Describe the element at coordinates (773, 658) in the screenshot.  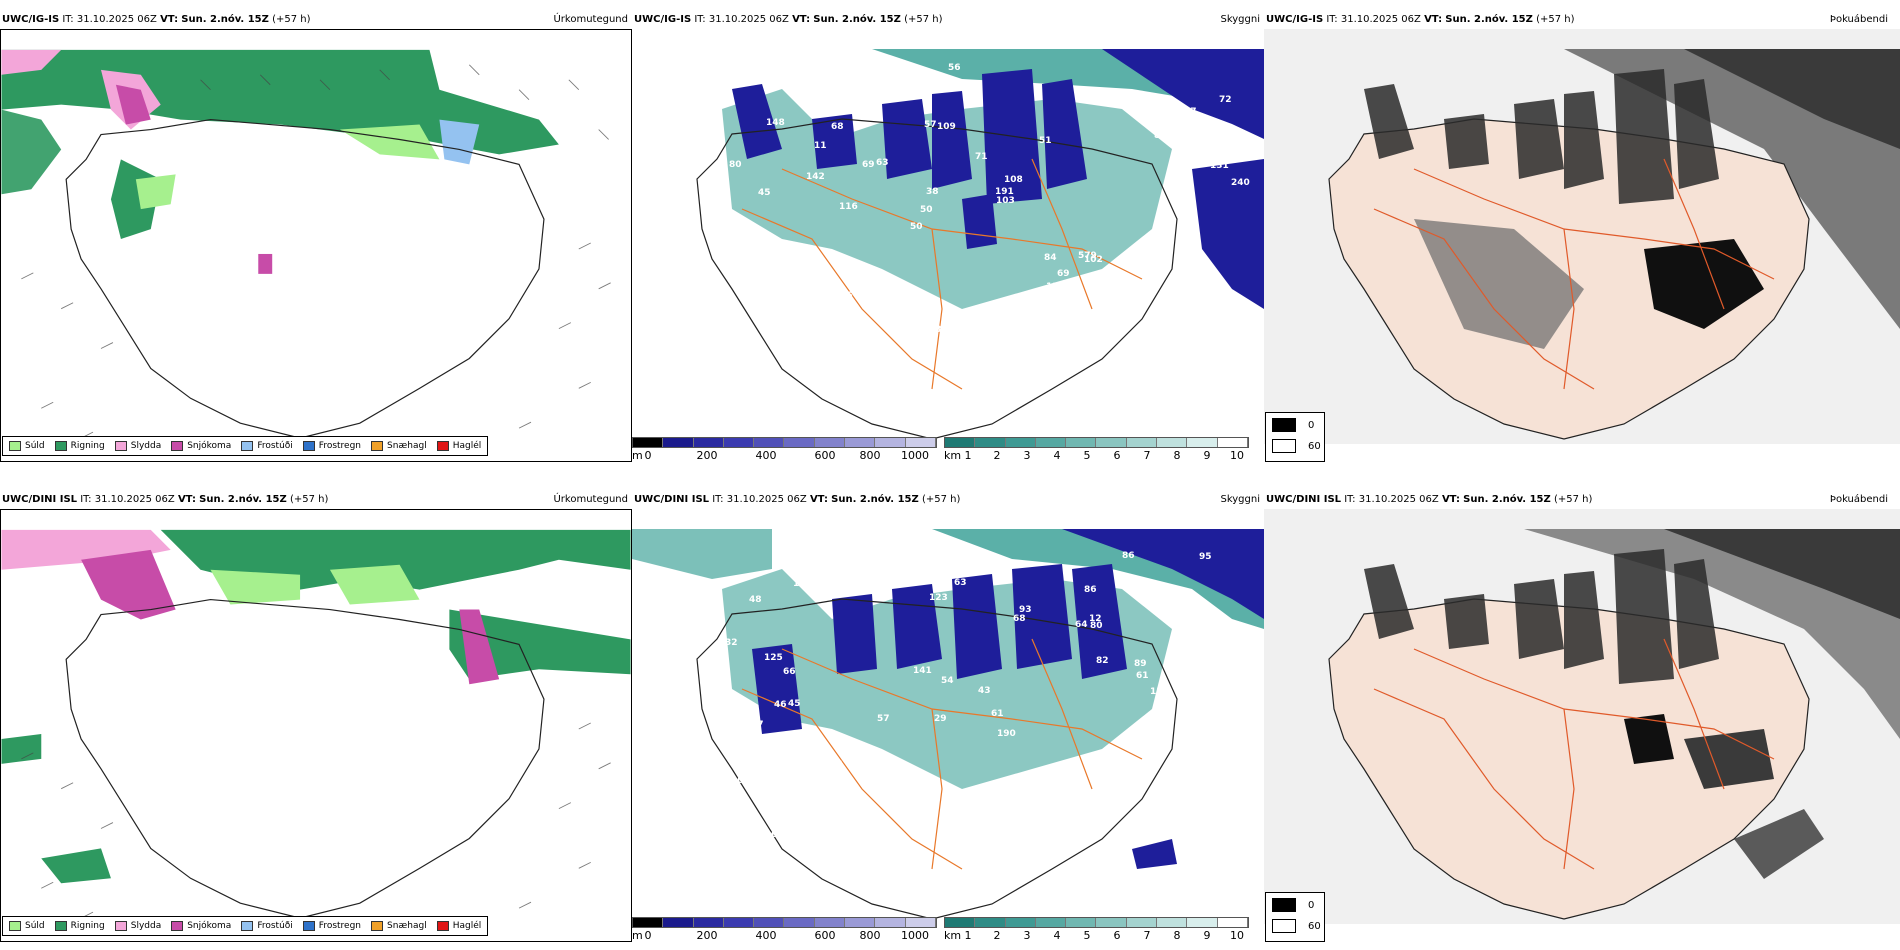
I see `cloud-base-label: 125` at that location.